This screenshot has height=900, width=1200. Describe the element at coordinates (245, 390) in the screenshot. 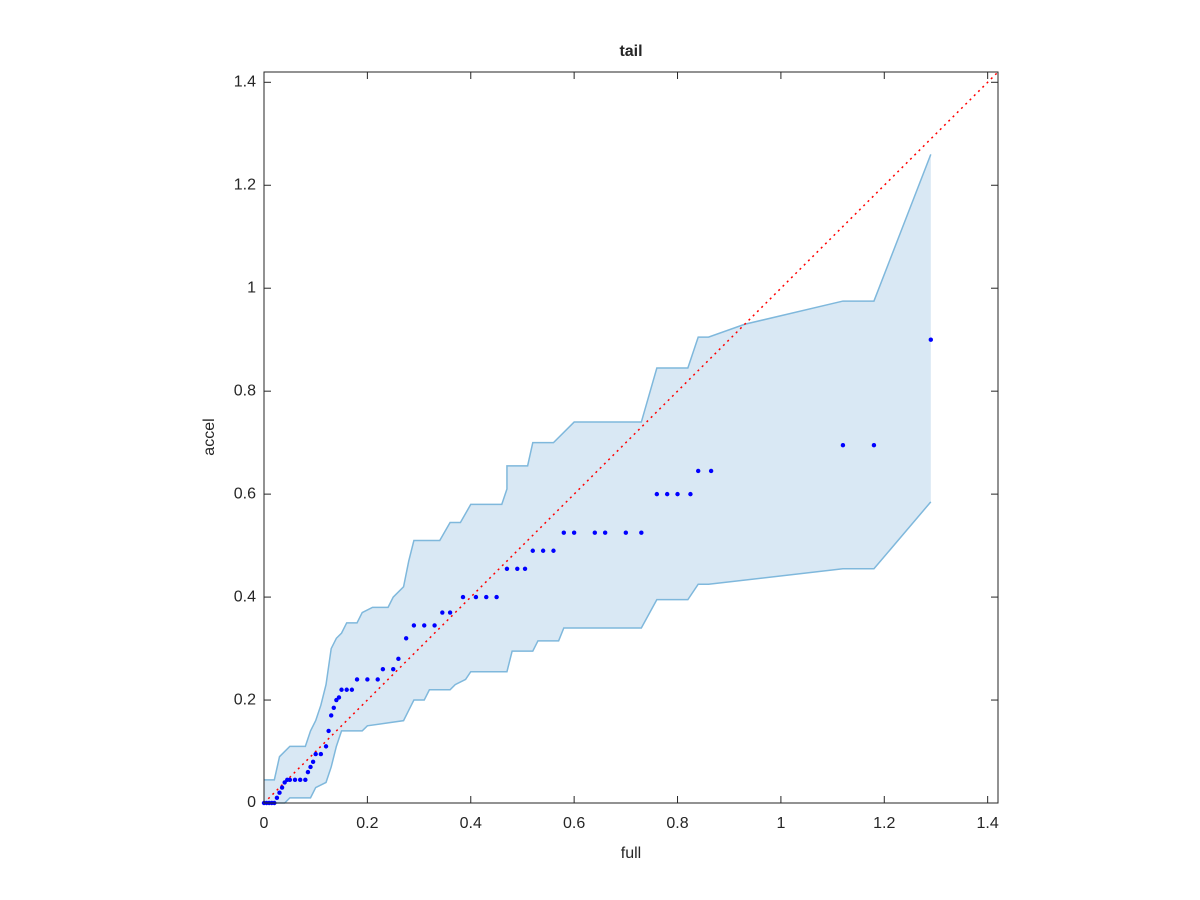

I see `y-tick-label: 0.8` at that location.